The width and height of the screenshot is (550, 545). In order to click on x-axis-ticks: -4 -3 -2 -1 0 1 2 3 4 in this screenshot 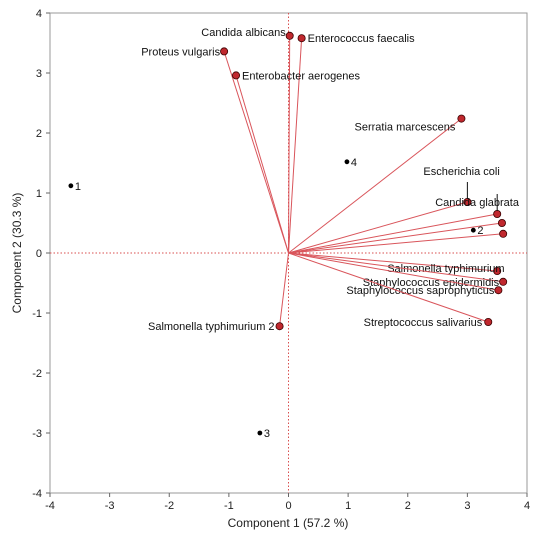, I will do `click(287, 502)`.